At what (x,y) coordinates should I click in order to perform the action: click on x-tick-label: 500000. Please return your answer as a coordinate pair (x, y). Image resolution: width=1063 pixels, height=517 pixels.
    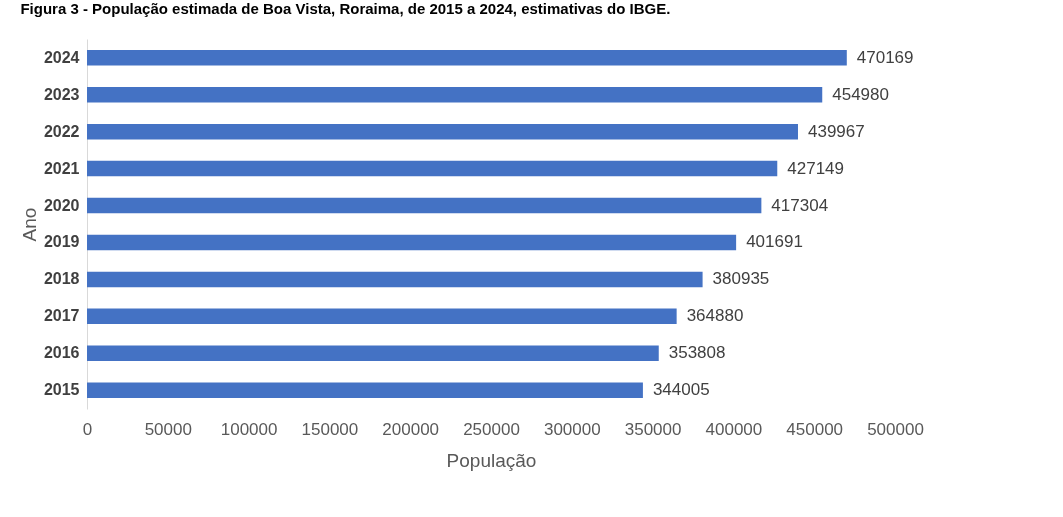
    Looking at the image, I should click on (895, 429).